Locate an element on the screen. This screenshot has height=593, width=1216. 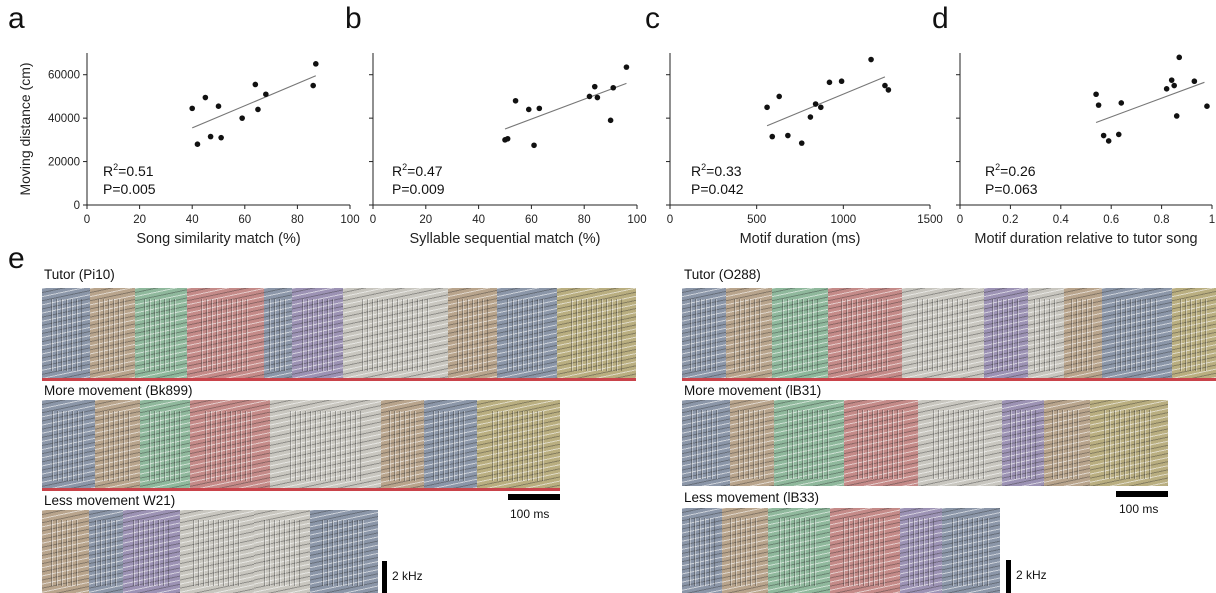
p-value: P=0.063 is located at coordinates (1011, 189).